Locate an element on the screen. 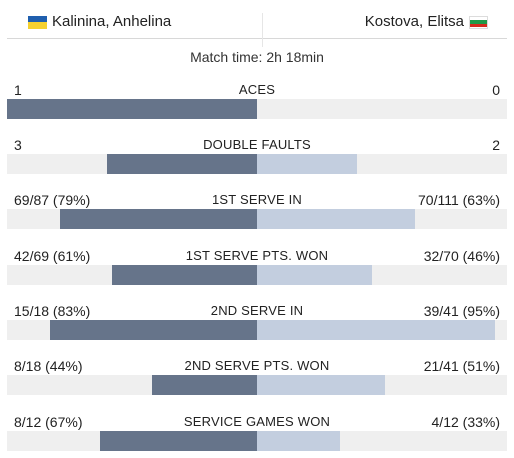 The width and height of the screenshot is (514, 458). stat-value-right: 39/41 (95%) is located at coordinates (461, 311).